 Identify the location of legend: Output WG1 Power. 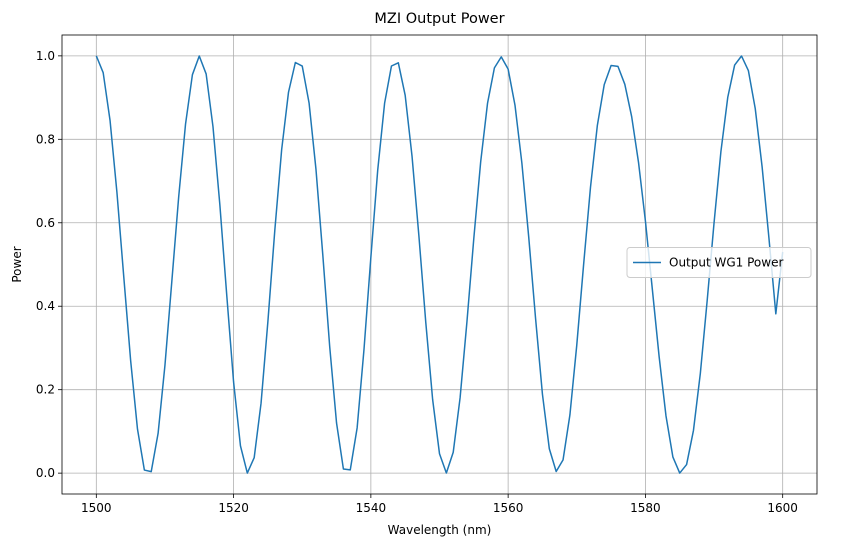
(719, 262).